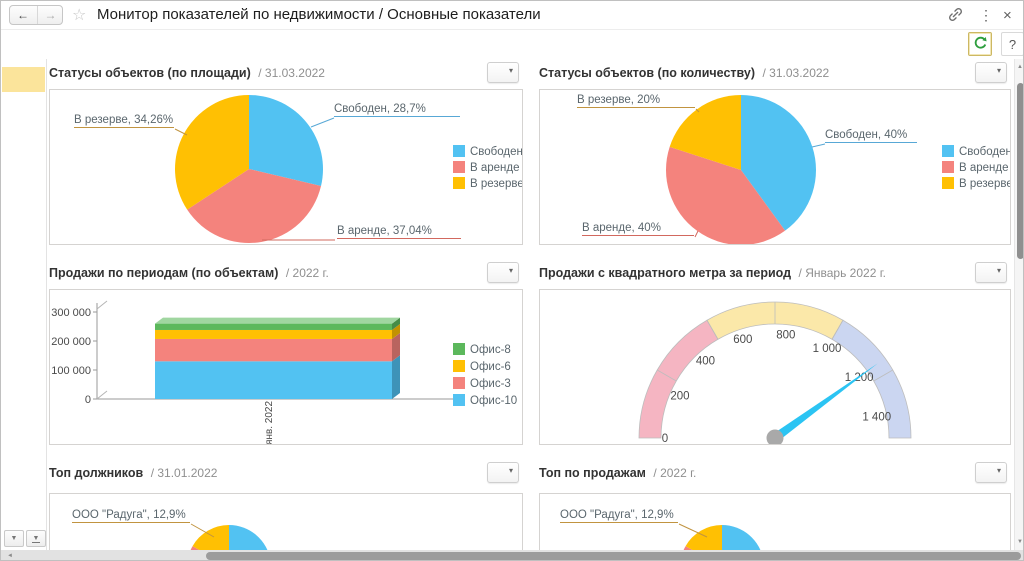 The height and width of the screenshot is (561, 1024). I want to click on svg-text: 300 000, so click(71, 313).